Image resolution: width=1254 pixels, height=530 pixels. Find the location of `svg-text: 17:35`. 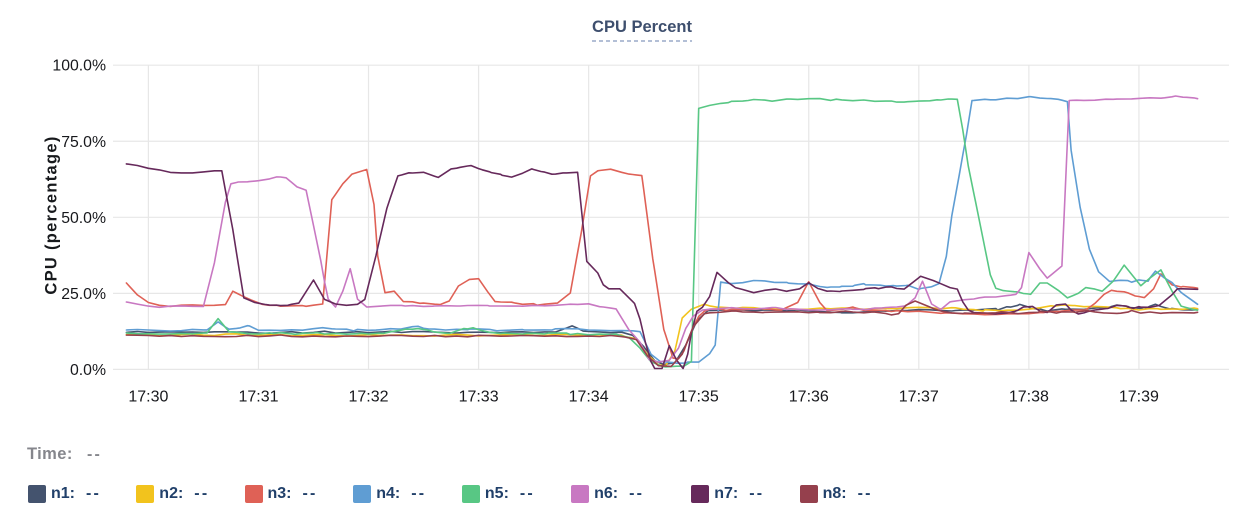

svg-text: 17:35 is located at coordinates (699, 397).